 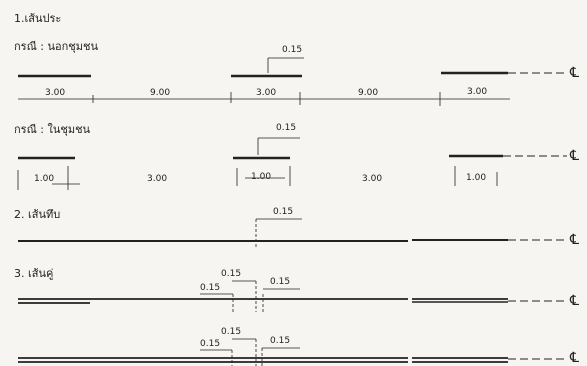 I want to click on case-outside-label: กรณี : นอกชุมชน, so click(x=56, y=46).